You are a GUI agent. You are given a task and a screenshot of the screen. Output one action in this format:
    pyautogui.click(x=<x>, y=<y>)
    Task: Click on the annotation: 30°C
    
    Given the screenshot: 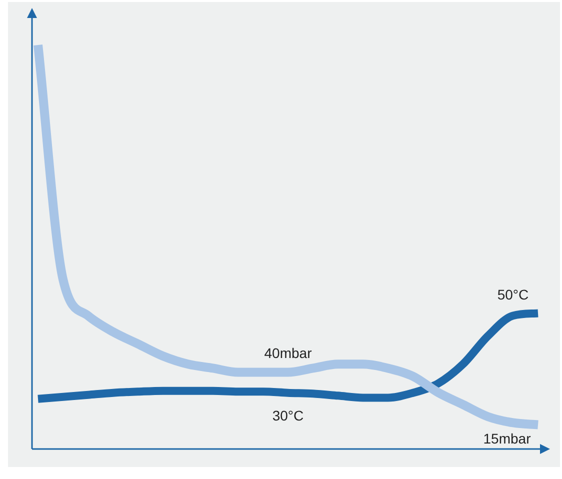 What is the action you would take?
    pyautogui.click(x=288, y=416)
    